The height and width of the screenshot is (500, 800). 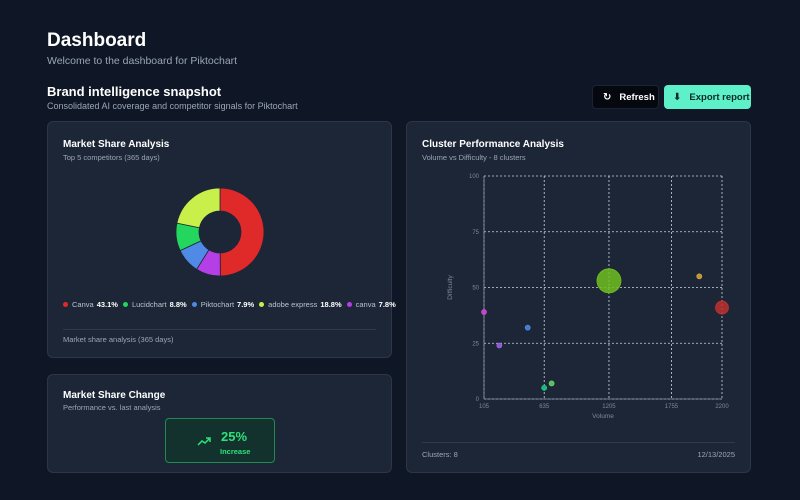 I want to click on market-change-title: Market Share Change, so click(x=114, y=395).